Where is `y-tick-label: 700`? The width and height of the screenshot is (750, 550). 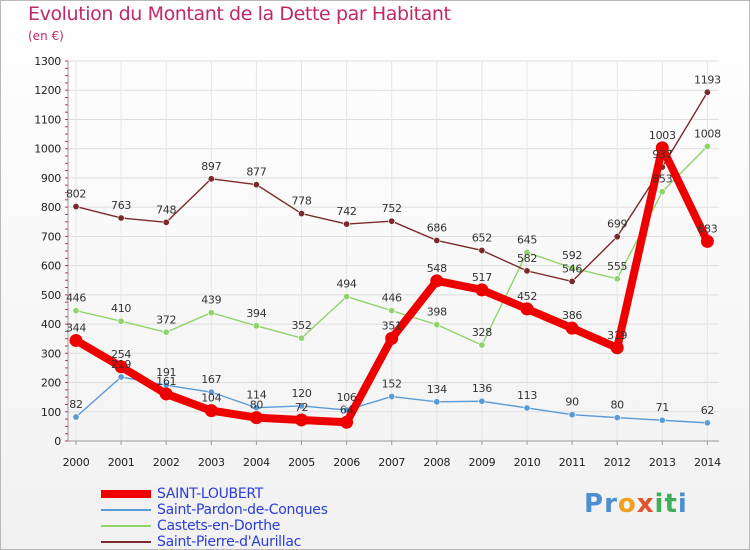
y-tick-label: 700 is located at coordinates (51, 236).